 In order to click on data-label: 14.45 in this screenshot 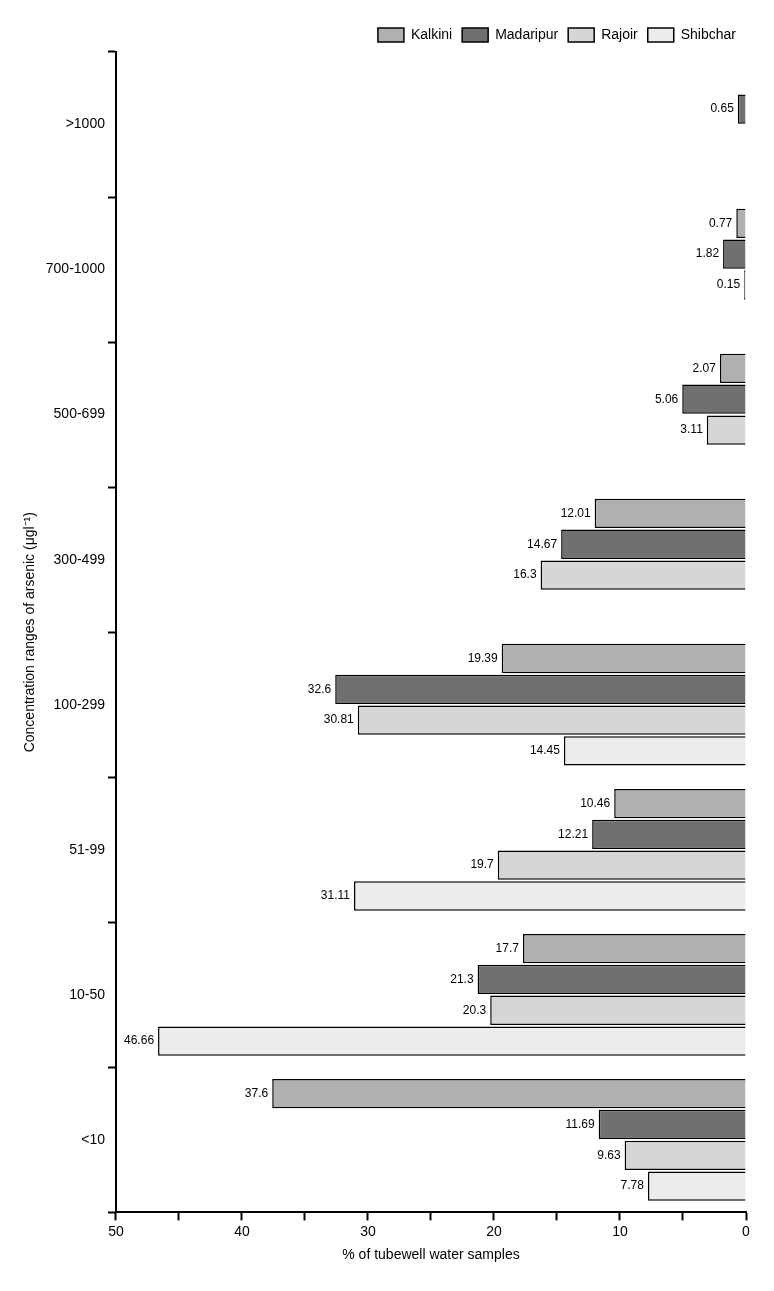, I will do `click(545, 750)`.